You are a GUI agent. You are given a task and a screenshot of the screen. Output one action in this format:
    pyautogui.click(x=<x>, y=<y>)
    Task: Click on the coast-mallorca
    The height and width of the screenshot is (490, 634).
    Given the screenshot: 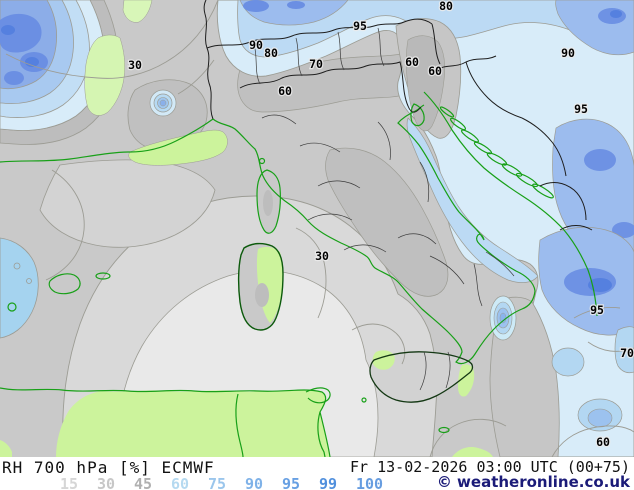 What is the action you would take?
    pyautogui.click(x=64, y=284)
    